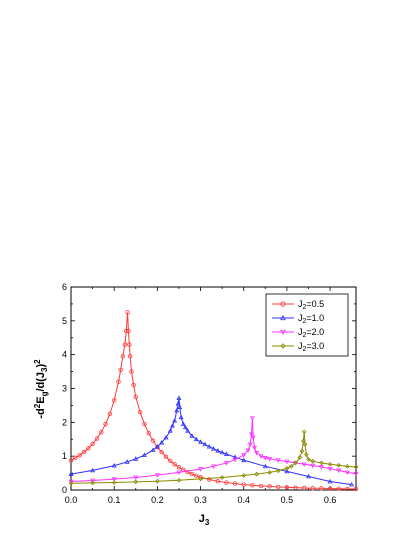 The width and height of the screenshot is (415, 537). Describe the element at coordinates (64, 490) in the screenshot. I see `y-tick-label: 0` at that location.